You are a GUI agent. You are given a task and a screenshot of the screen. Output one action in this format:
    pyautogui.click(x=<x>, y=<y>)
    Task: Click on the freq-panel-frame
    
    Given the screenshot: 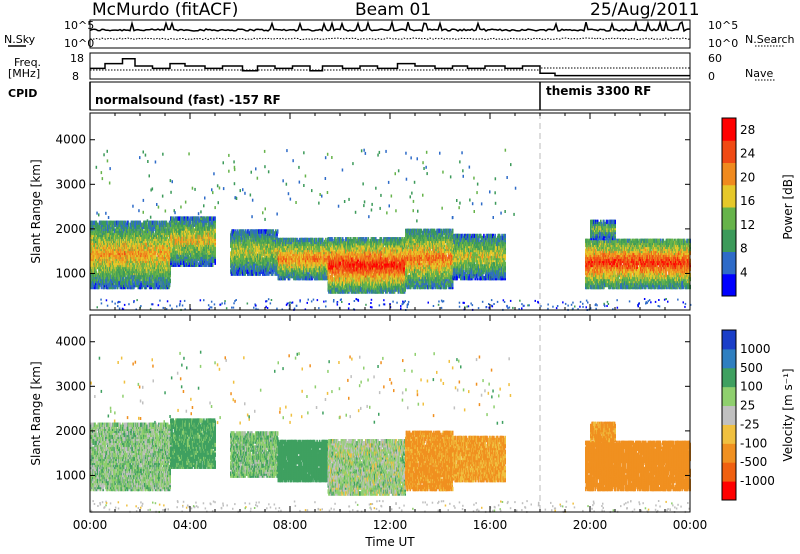 What is the action you would take?
    pyautogui.click(x=390, y=66)
    